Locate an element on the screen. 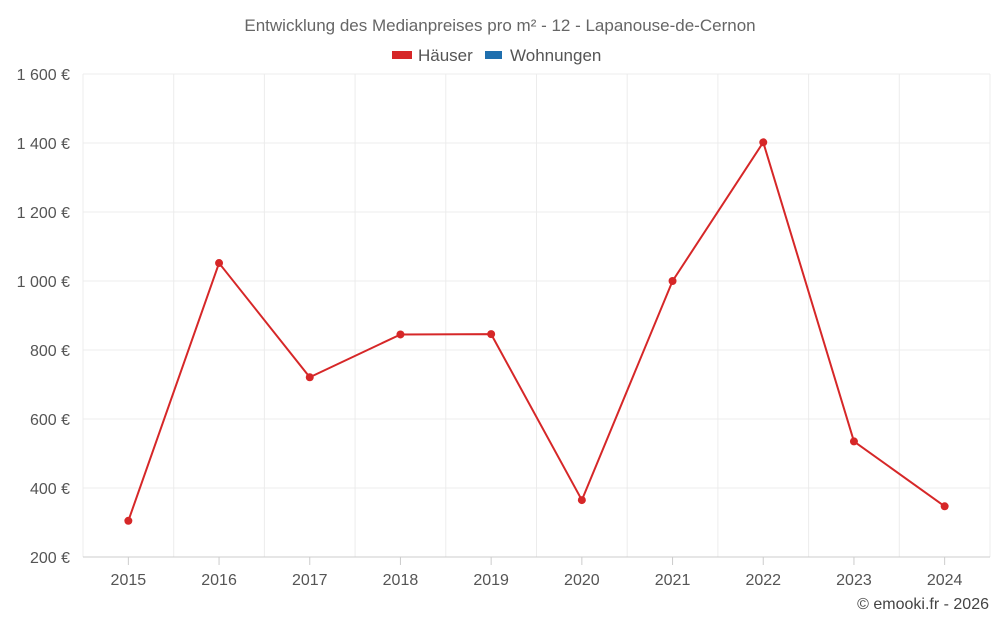 The height and width of the screenshot is (625, 1000). x-tick-label: 2016 is located at coordinates (219, 580).